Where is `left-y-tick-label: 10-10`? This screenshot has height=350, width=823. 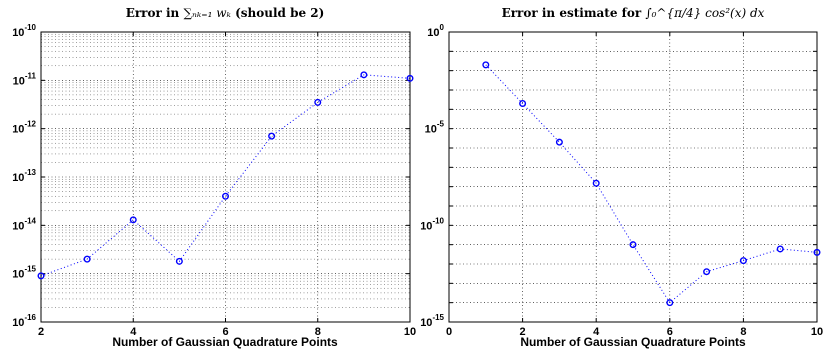 left-y-tick-label: 10-10 is located at coordinates (24, 31).